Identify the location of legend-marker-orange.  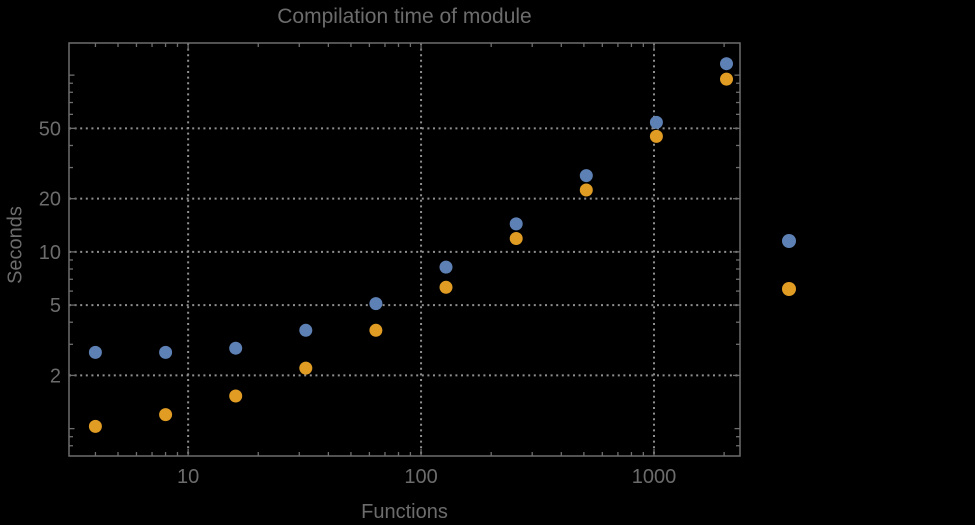
(789, 289).